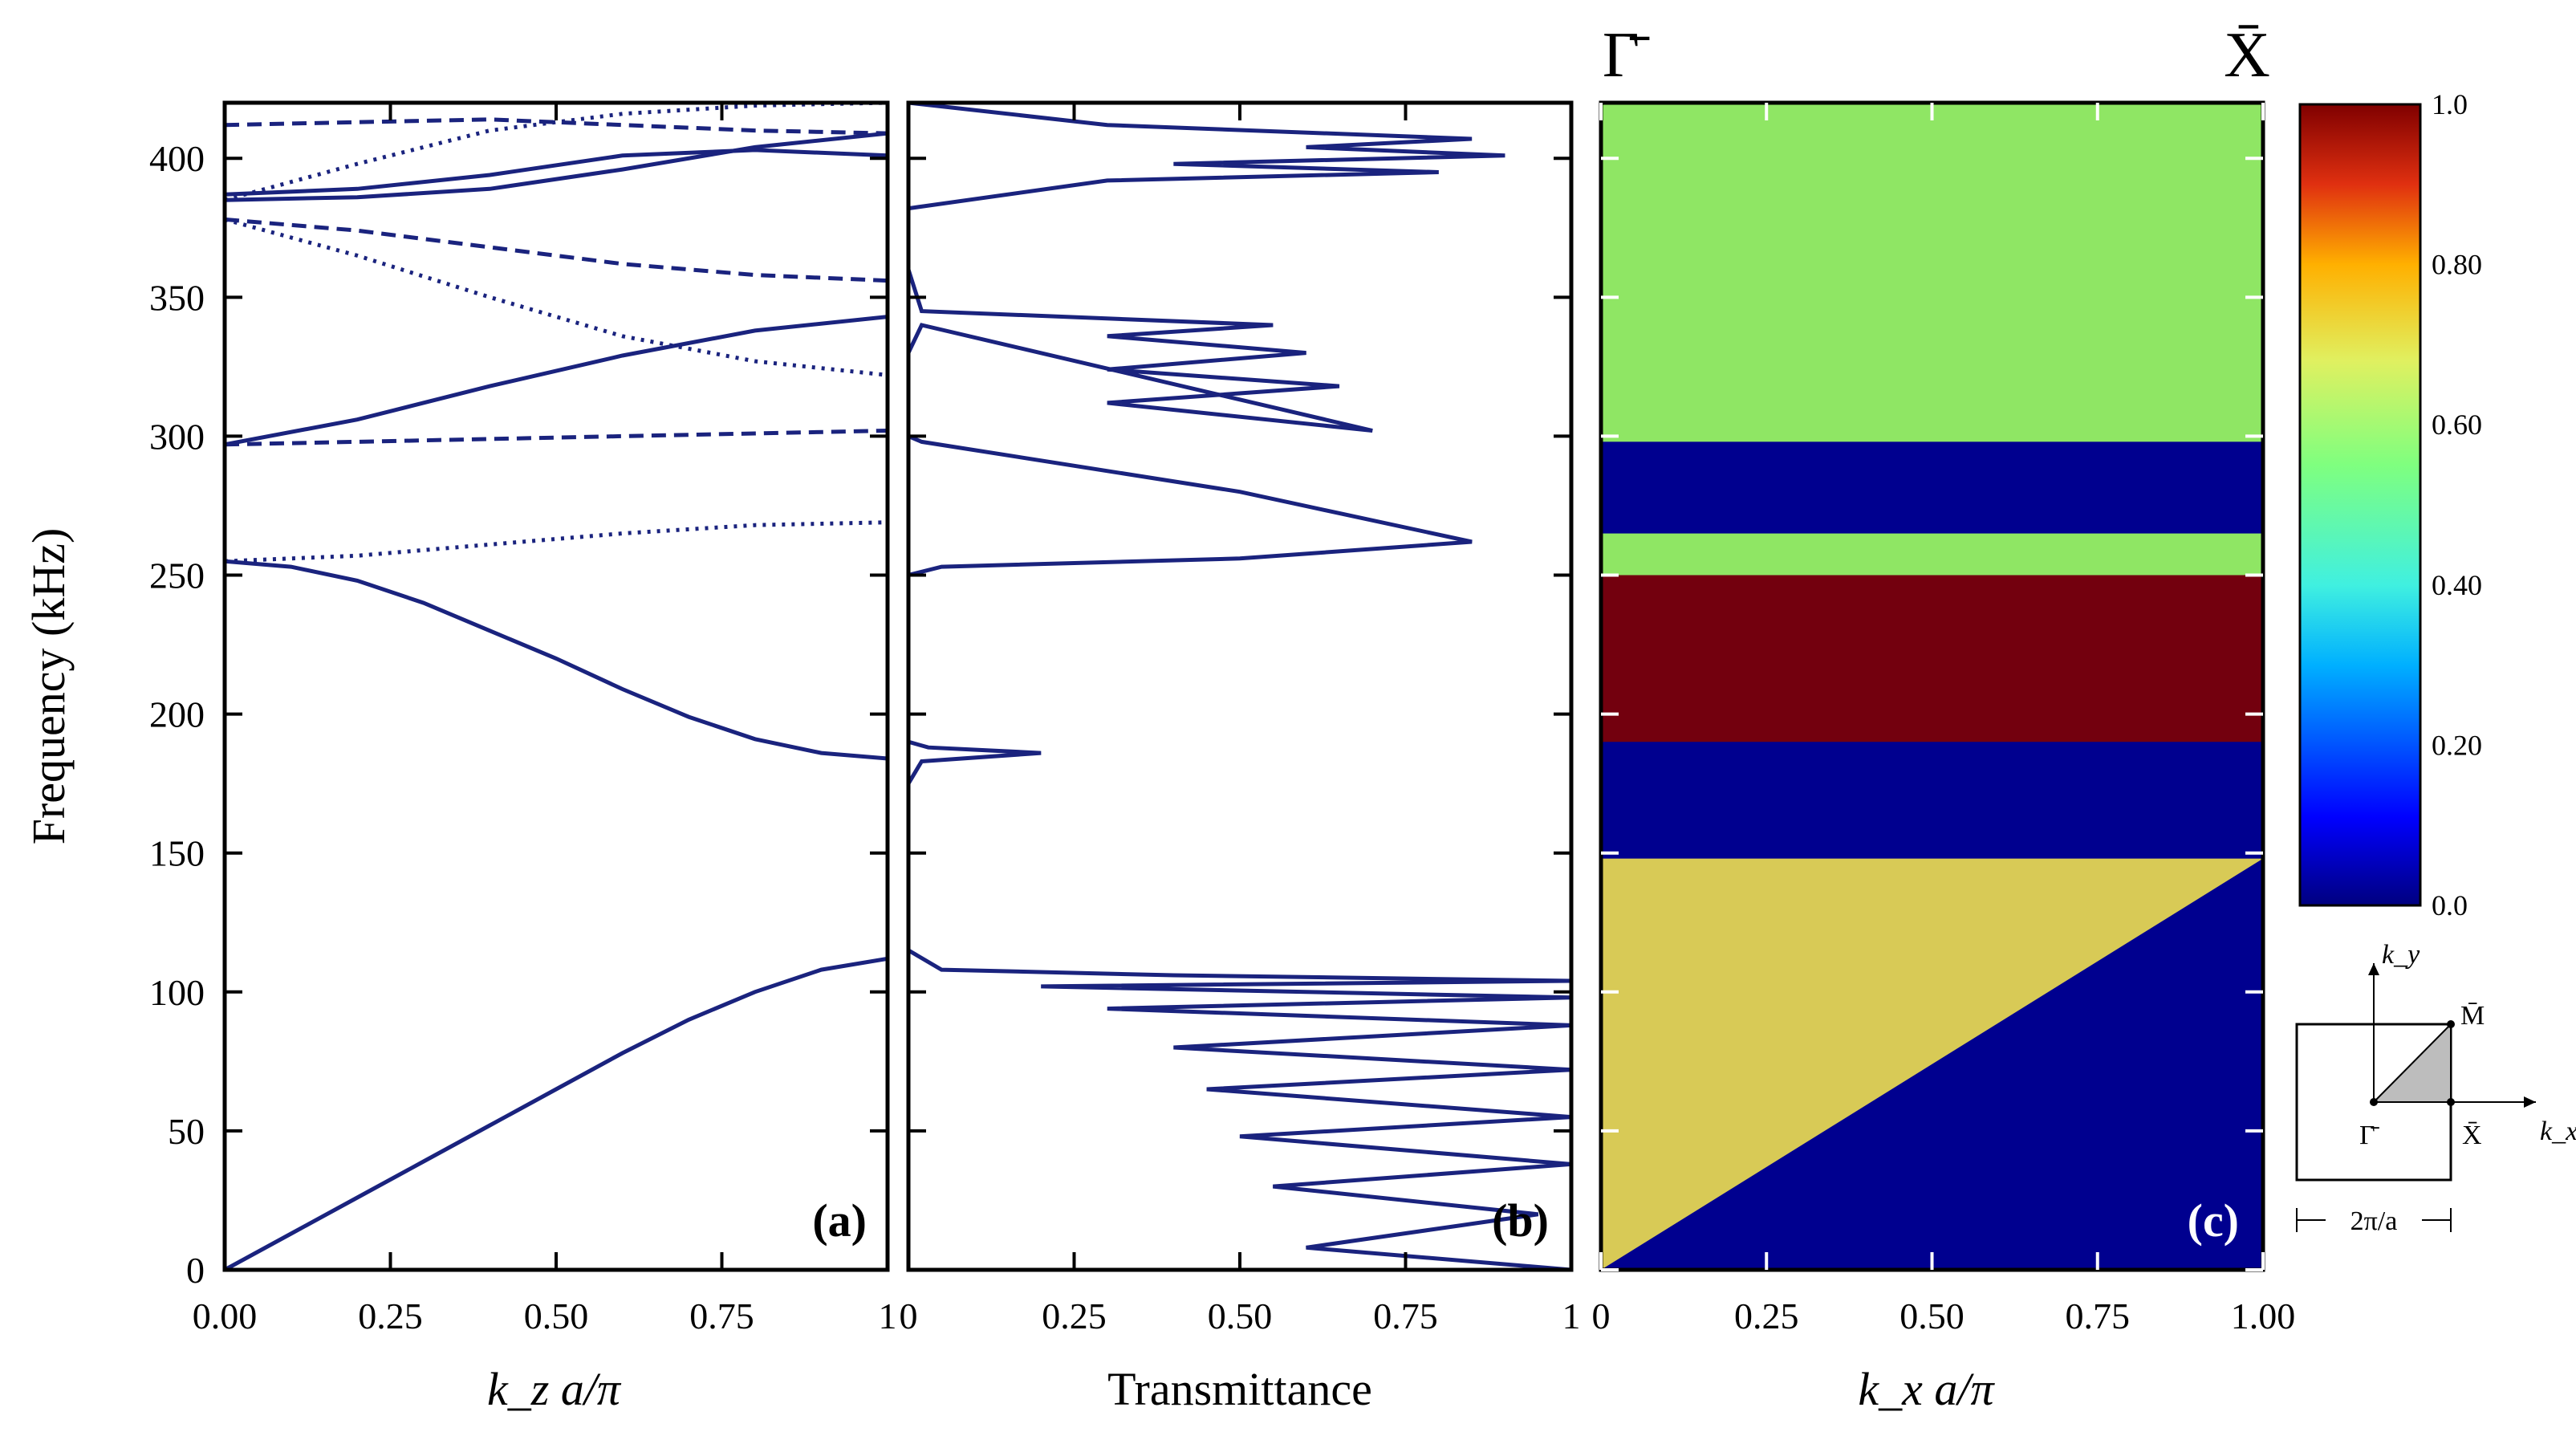 The width and height of the screenshot is (2576, 1440). I want to click on panel-c-tag: (c), so click(2214, 1221).